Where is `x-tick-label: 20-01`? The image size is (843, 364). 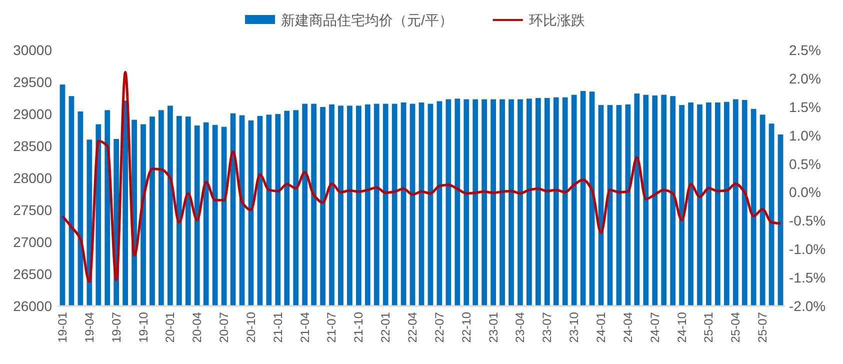 x-tick-label: 20-01 is located at coordinates (170, 327).